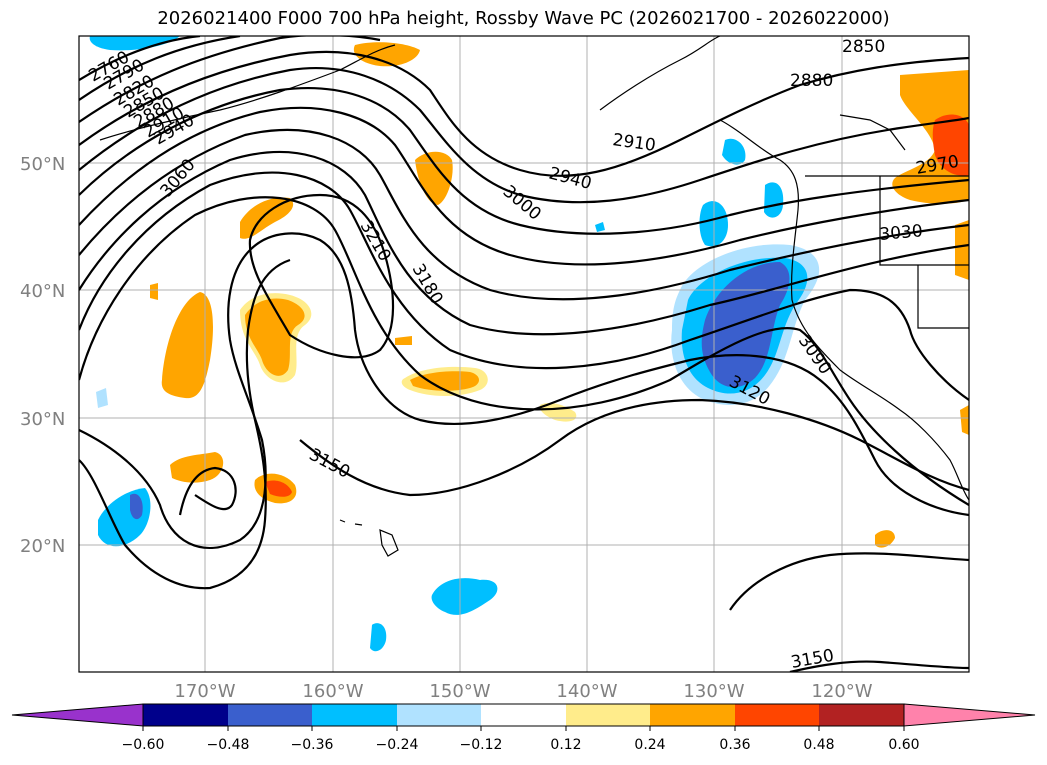 This screenshot has height=765, width=1047. What do you see at coordinates (397, 745) in the screenshot?
I see `colorbar-tick-label: −0.24` at bounding box center [397, 745].